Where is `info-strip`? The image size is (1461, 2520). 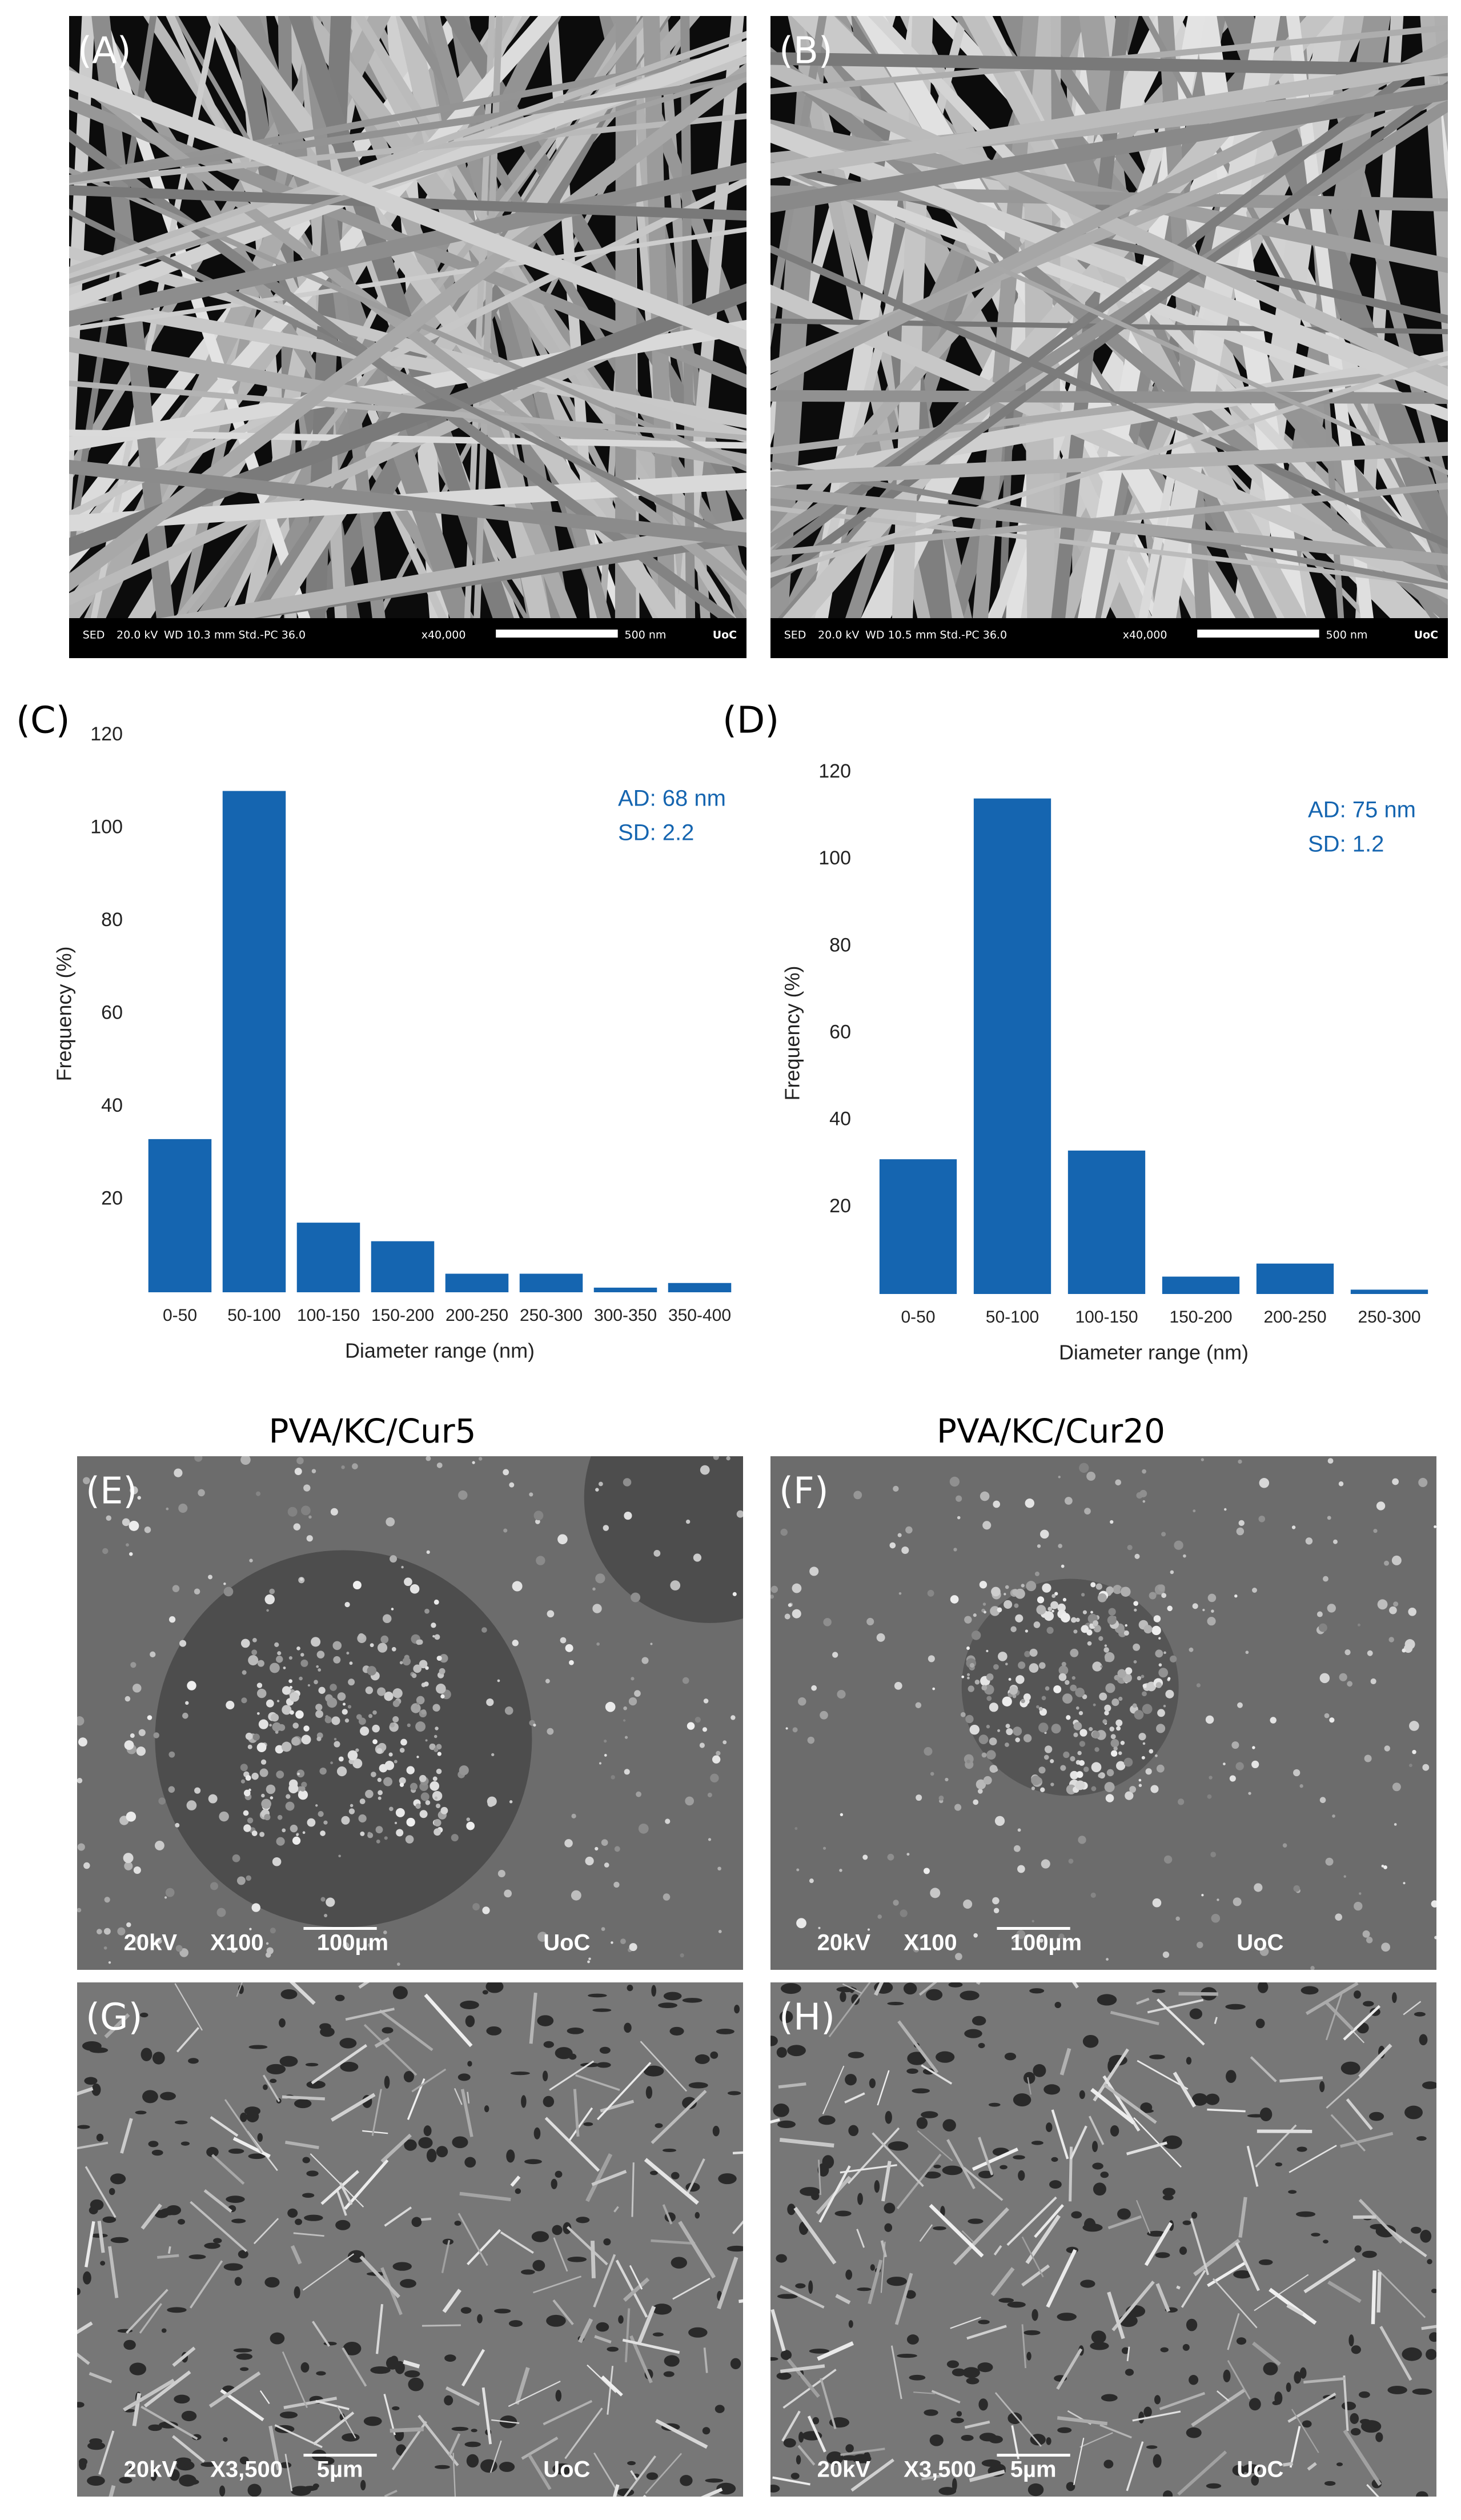 info-strip is located at coordinates (407, 638).